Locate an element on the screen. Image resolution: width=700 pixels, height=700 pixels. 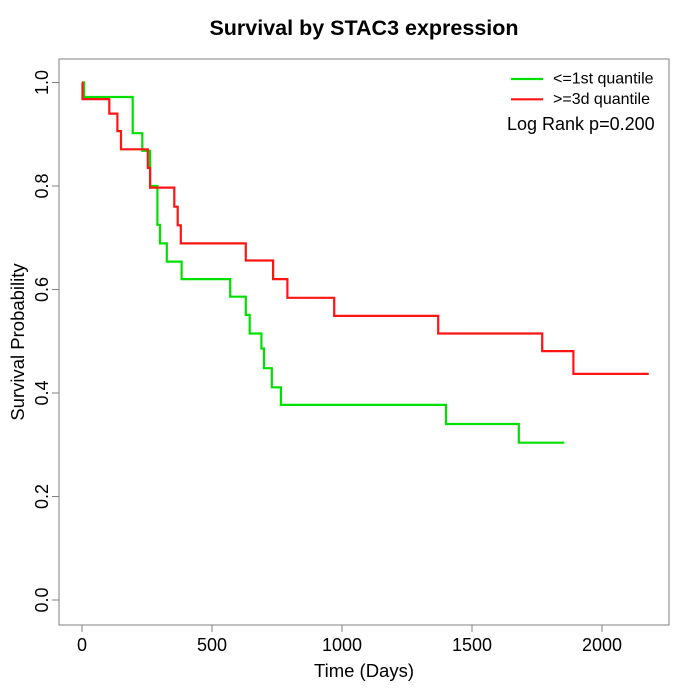
legend-label-third-quantile: >=3d quantile is located at coordinates (601, 99).